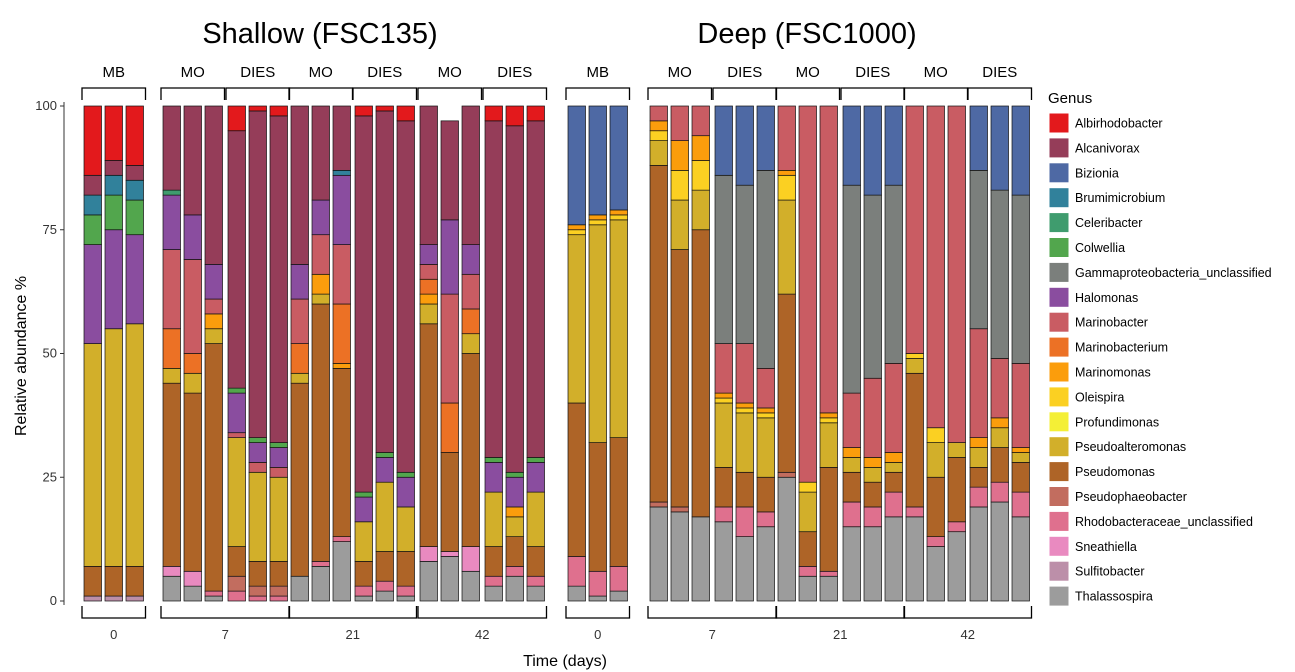  Describe the element at coordinates (450, 72) in the screenshot. I see `group-label: MO` at that location.